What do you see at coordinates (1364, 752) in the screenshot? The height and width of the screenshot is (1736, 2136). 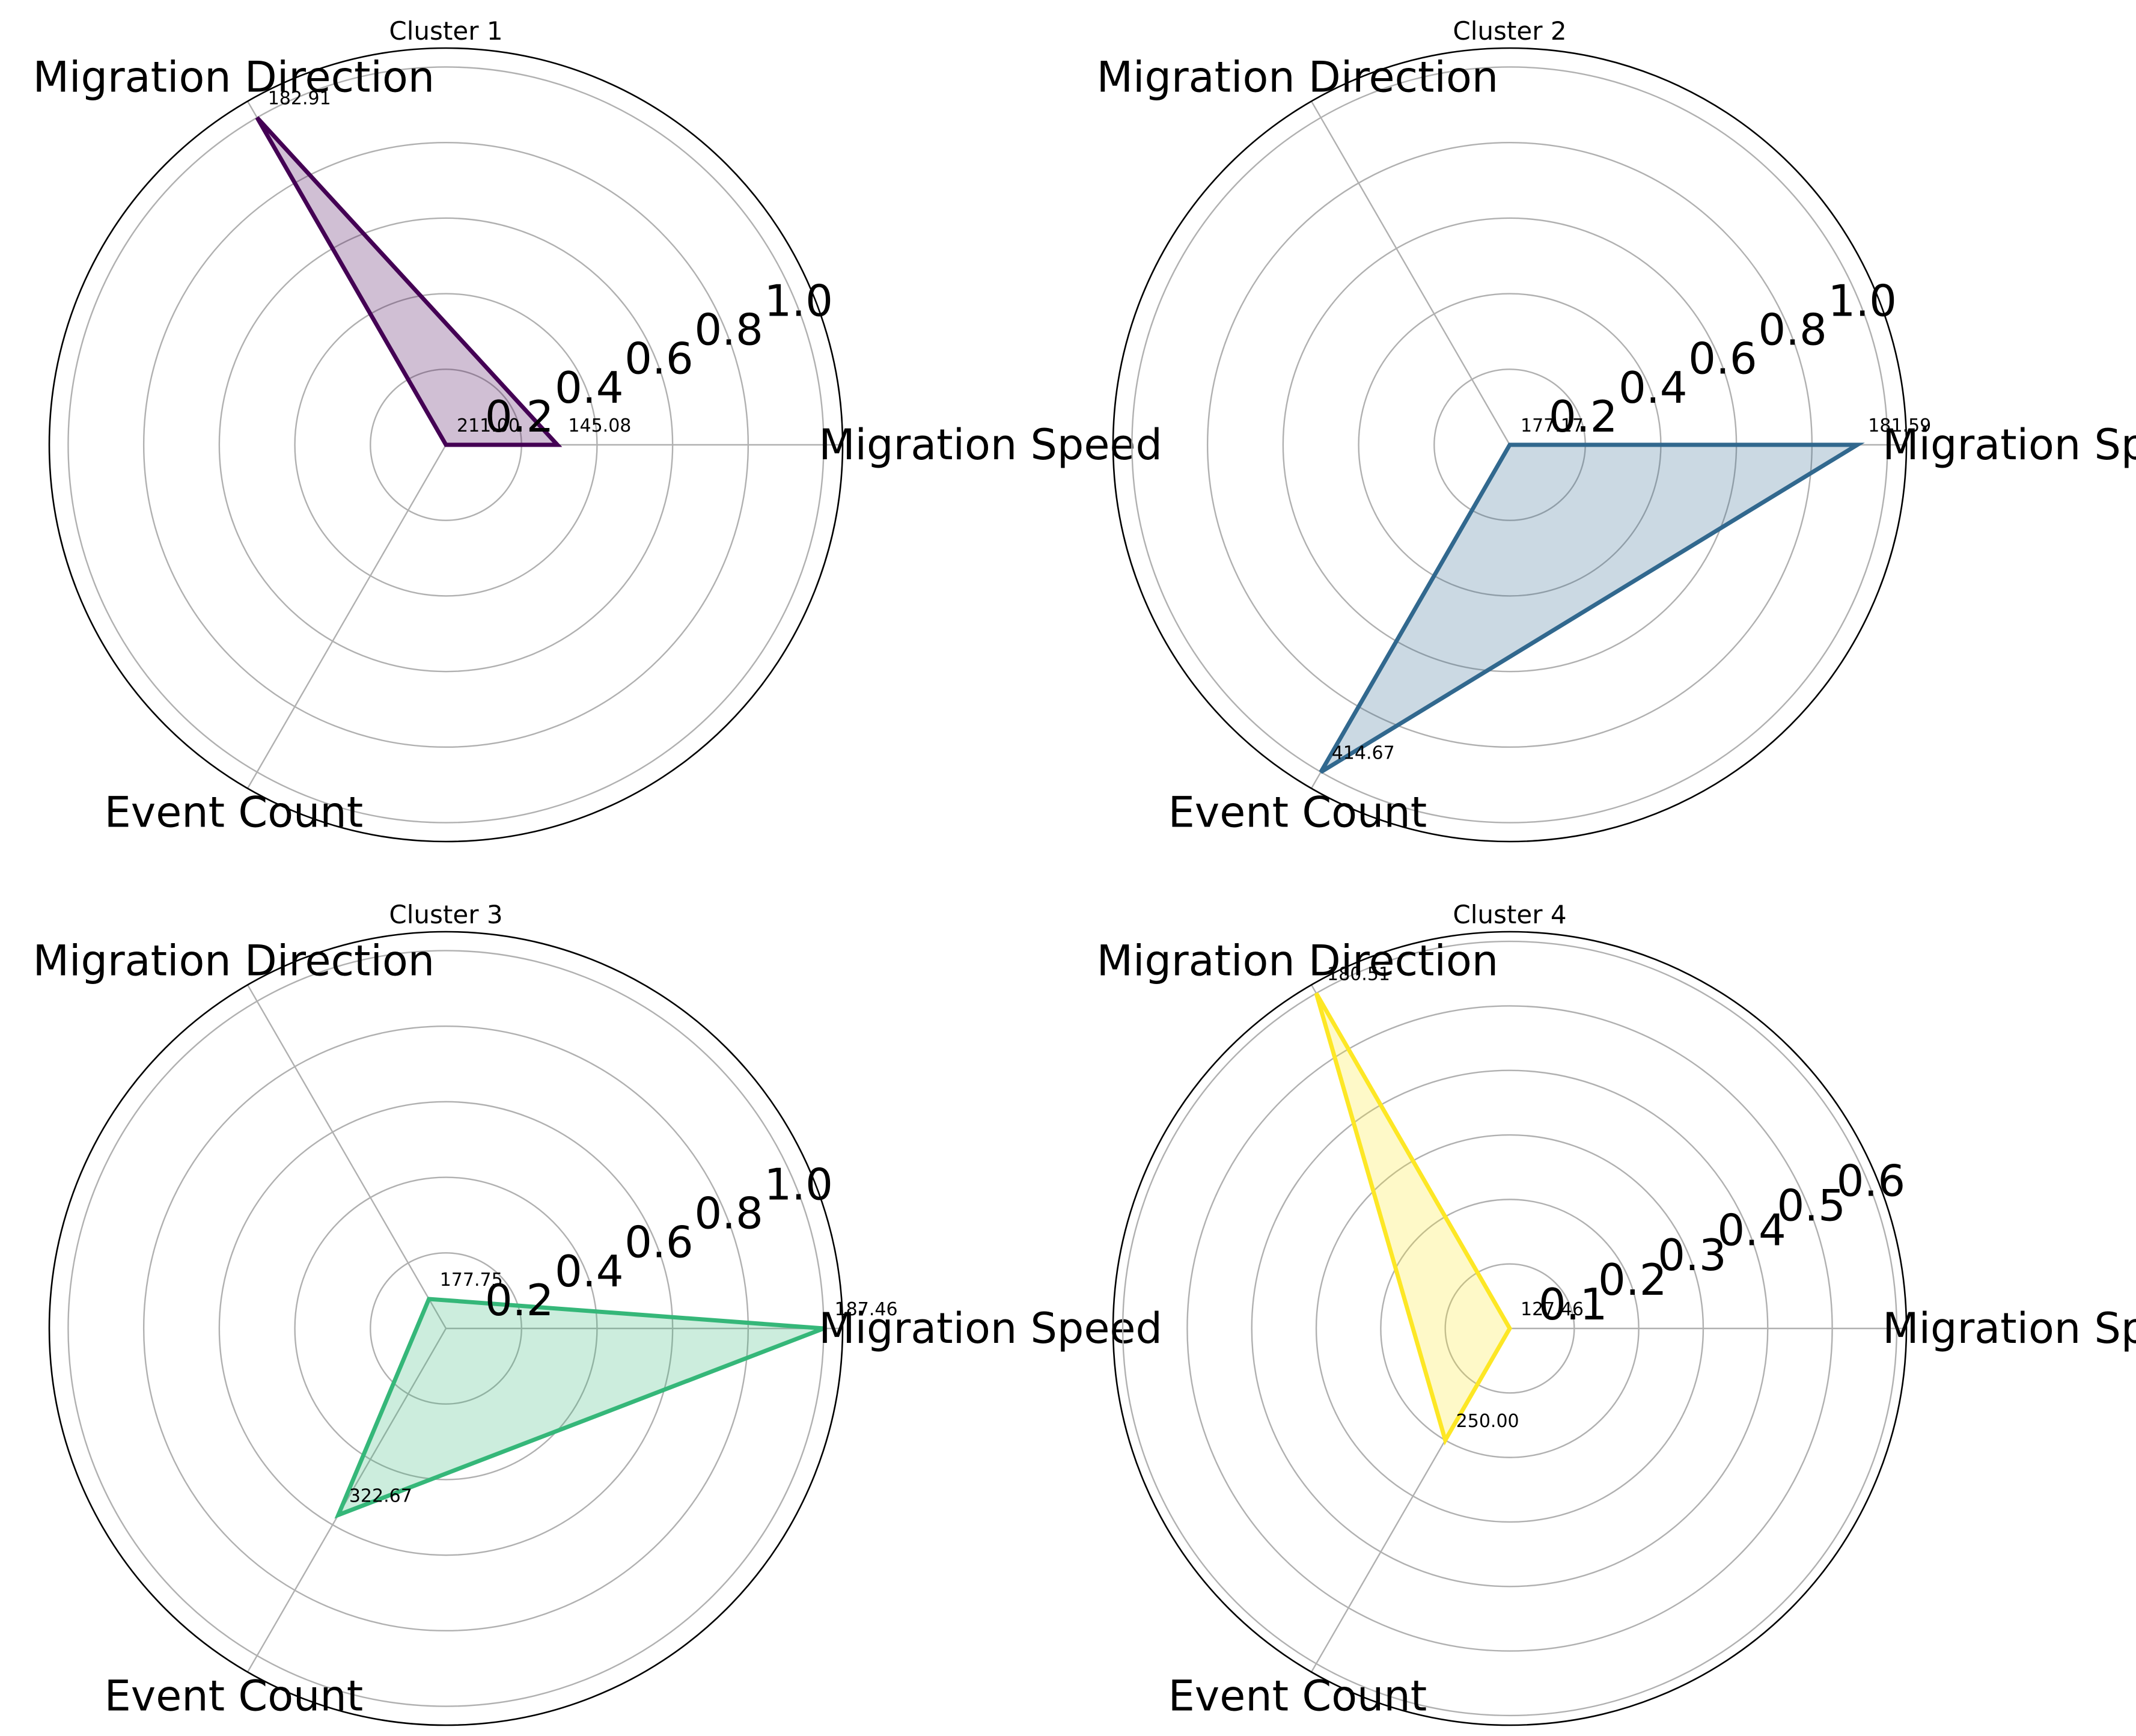 I see `data-value-label: 414.67` at bounding box center [1364, 752].